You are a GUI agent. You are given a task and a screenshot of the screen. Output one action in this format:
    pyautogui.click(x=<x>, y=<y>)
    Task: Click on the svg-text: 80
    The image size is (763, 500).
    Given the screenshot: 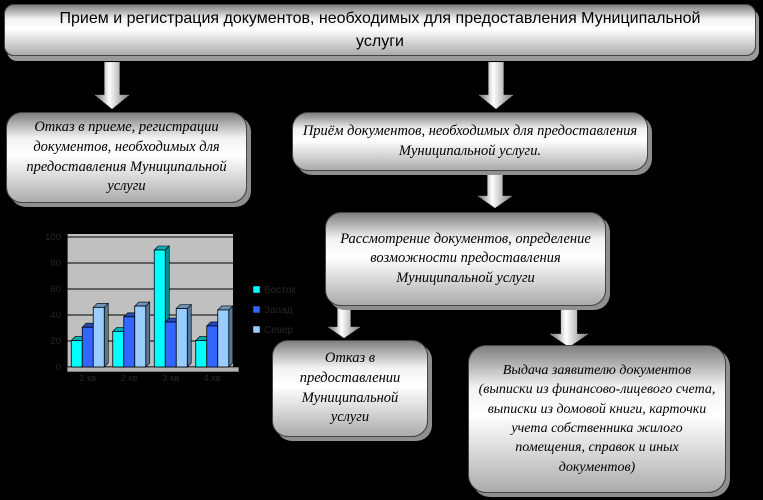 What is the action you would take?
    pyautogui.click(x=55, y=263)
    